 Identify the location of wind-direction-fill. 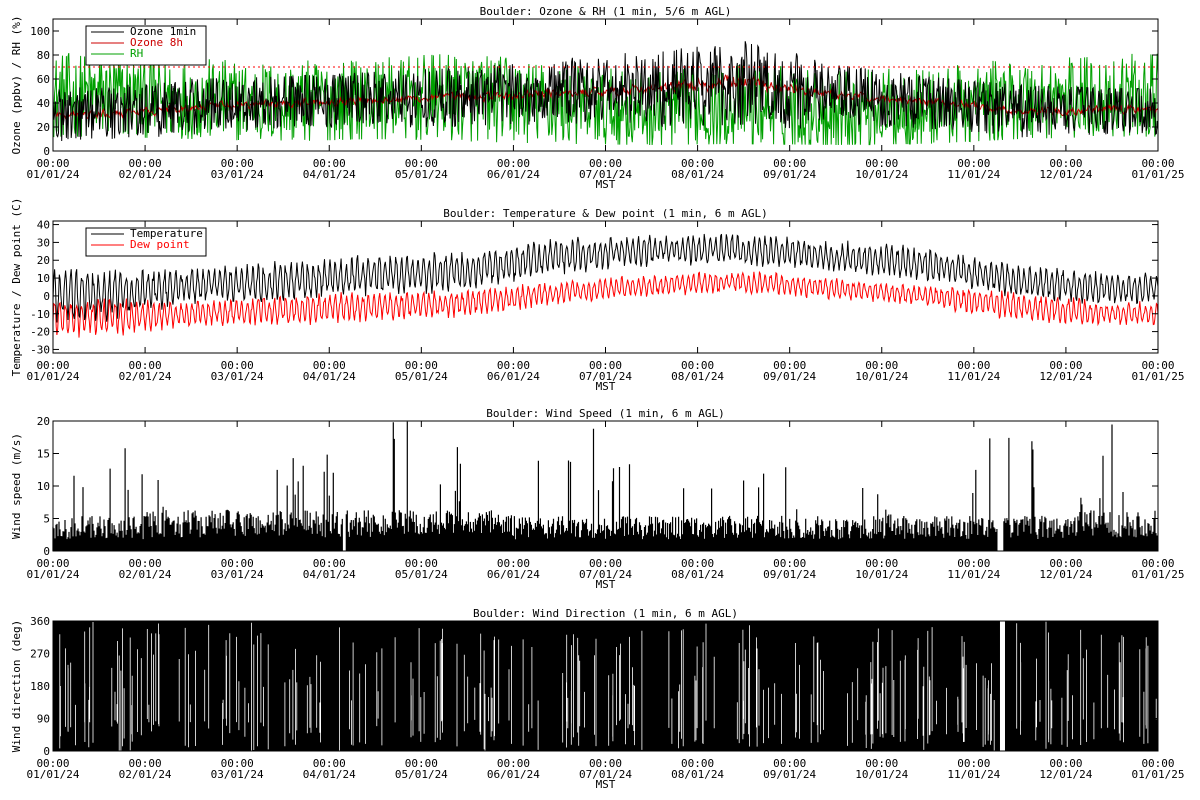
(605, 686).